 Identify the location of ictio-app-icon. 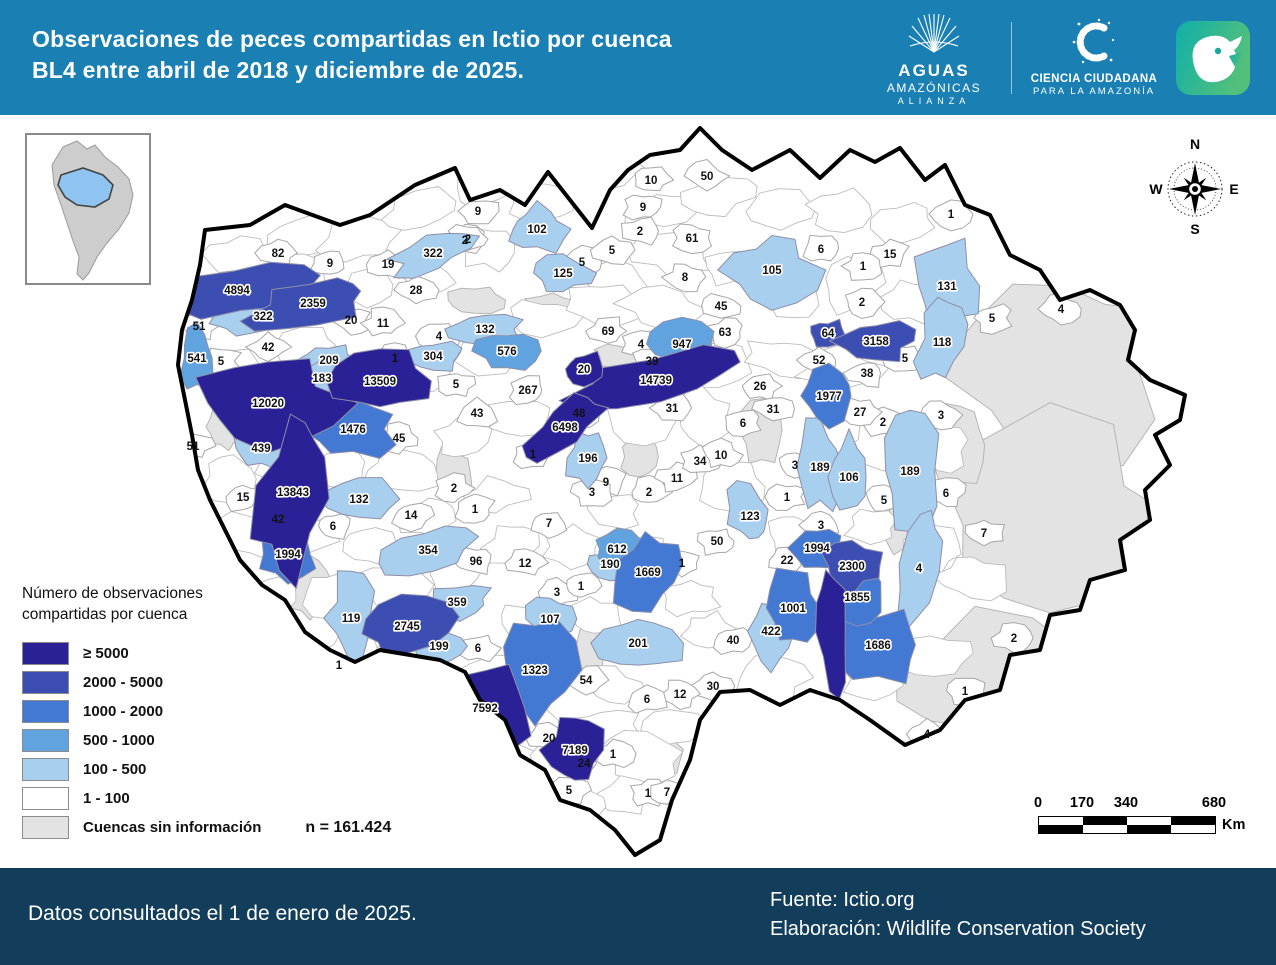
(1213, 57).